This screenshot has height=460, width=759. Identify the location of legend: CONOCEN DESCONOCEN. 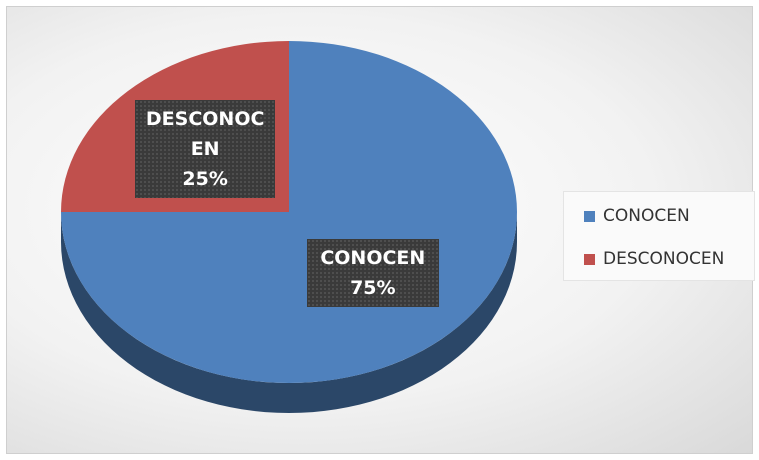
(659, 236).